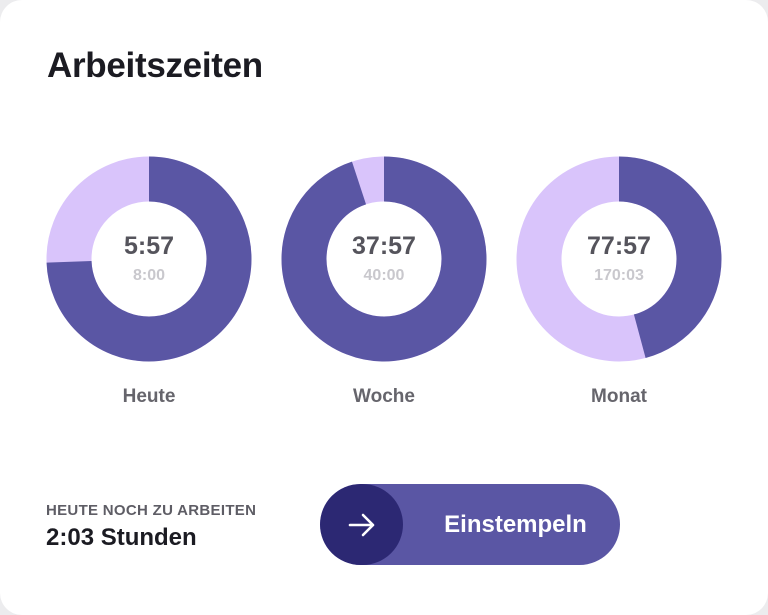  Describe the element at coordinates (384, 396) in the screenshot. I see `ring-week-label: Woche` at that location.